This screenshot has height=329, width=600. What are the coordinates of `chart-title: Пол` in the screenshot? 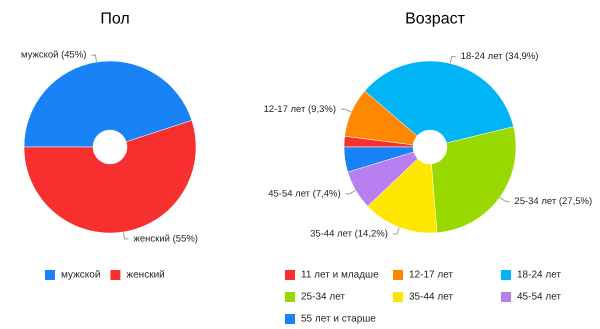 It's located at (115, 19).